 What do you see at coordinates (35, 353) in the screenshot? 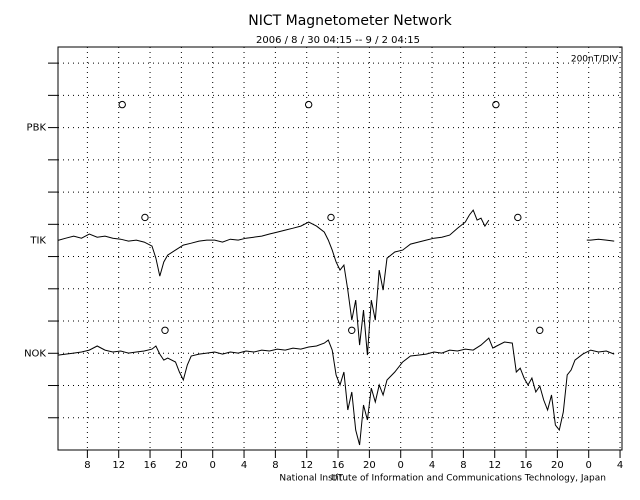
I see `station-label: NOK` at bounding box center [35, 353].